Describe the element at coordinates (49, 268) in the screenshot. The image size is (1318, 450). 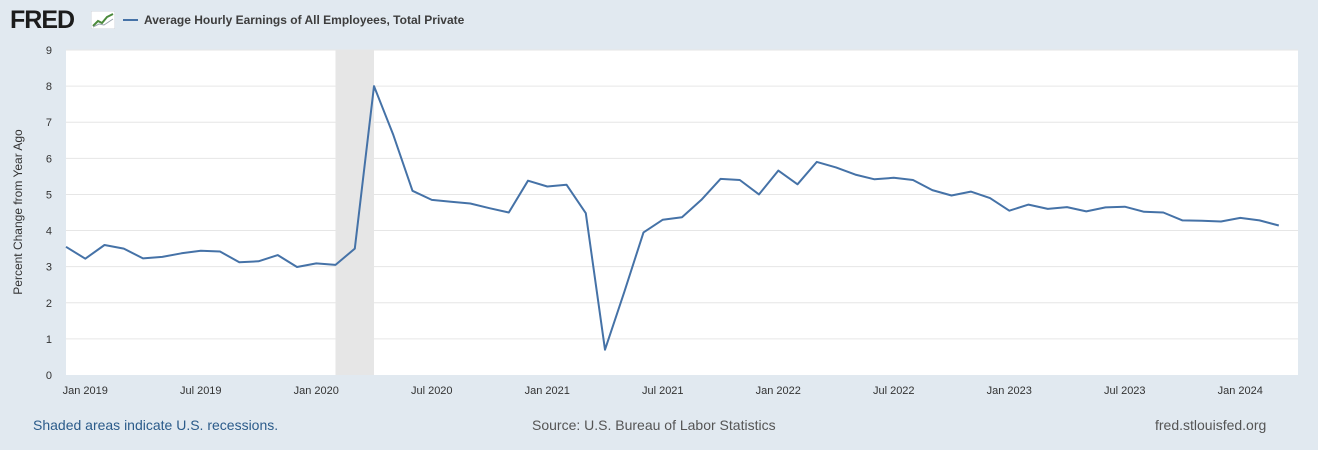
I see `y-tick-label: 3` at that location.